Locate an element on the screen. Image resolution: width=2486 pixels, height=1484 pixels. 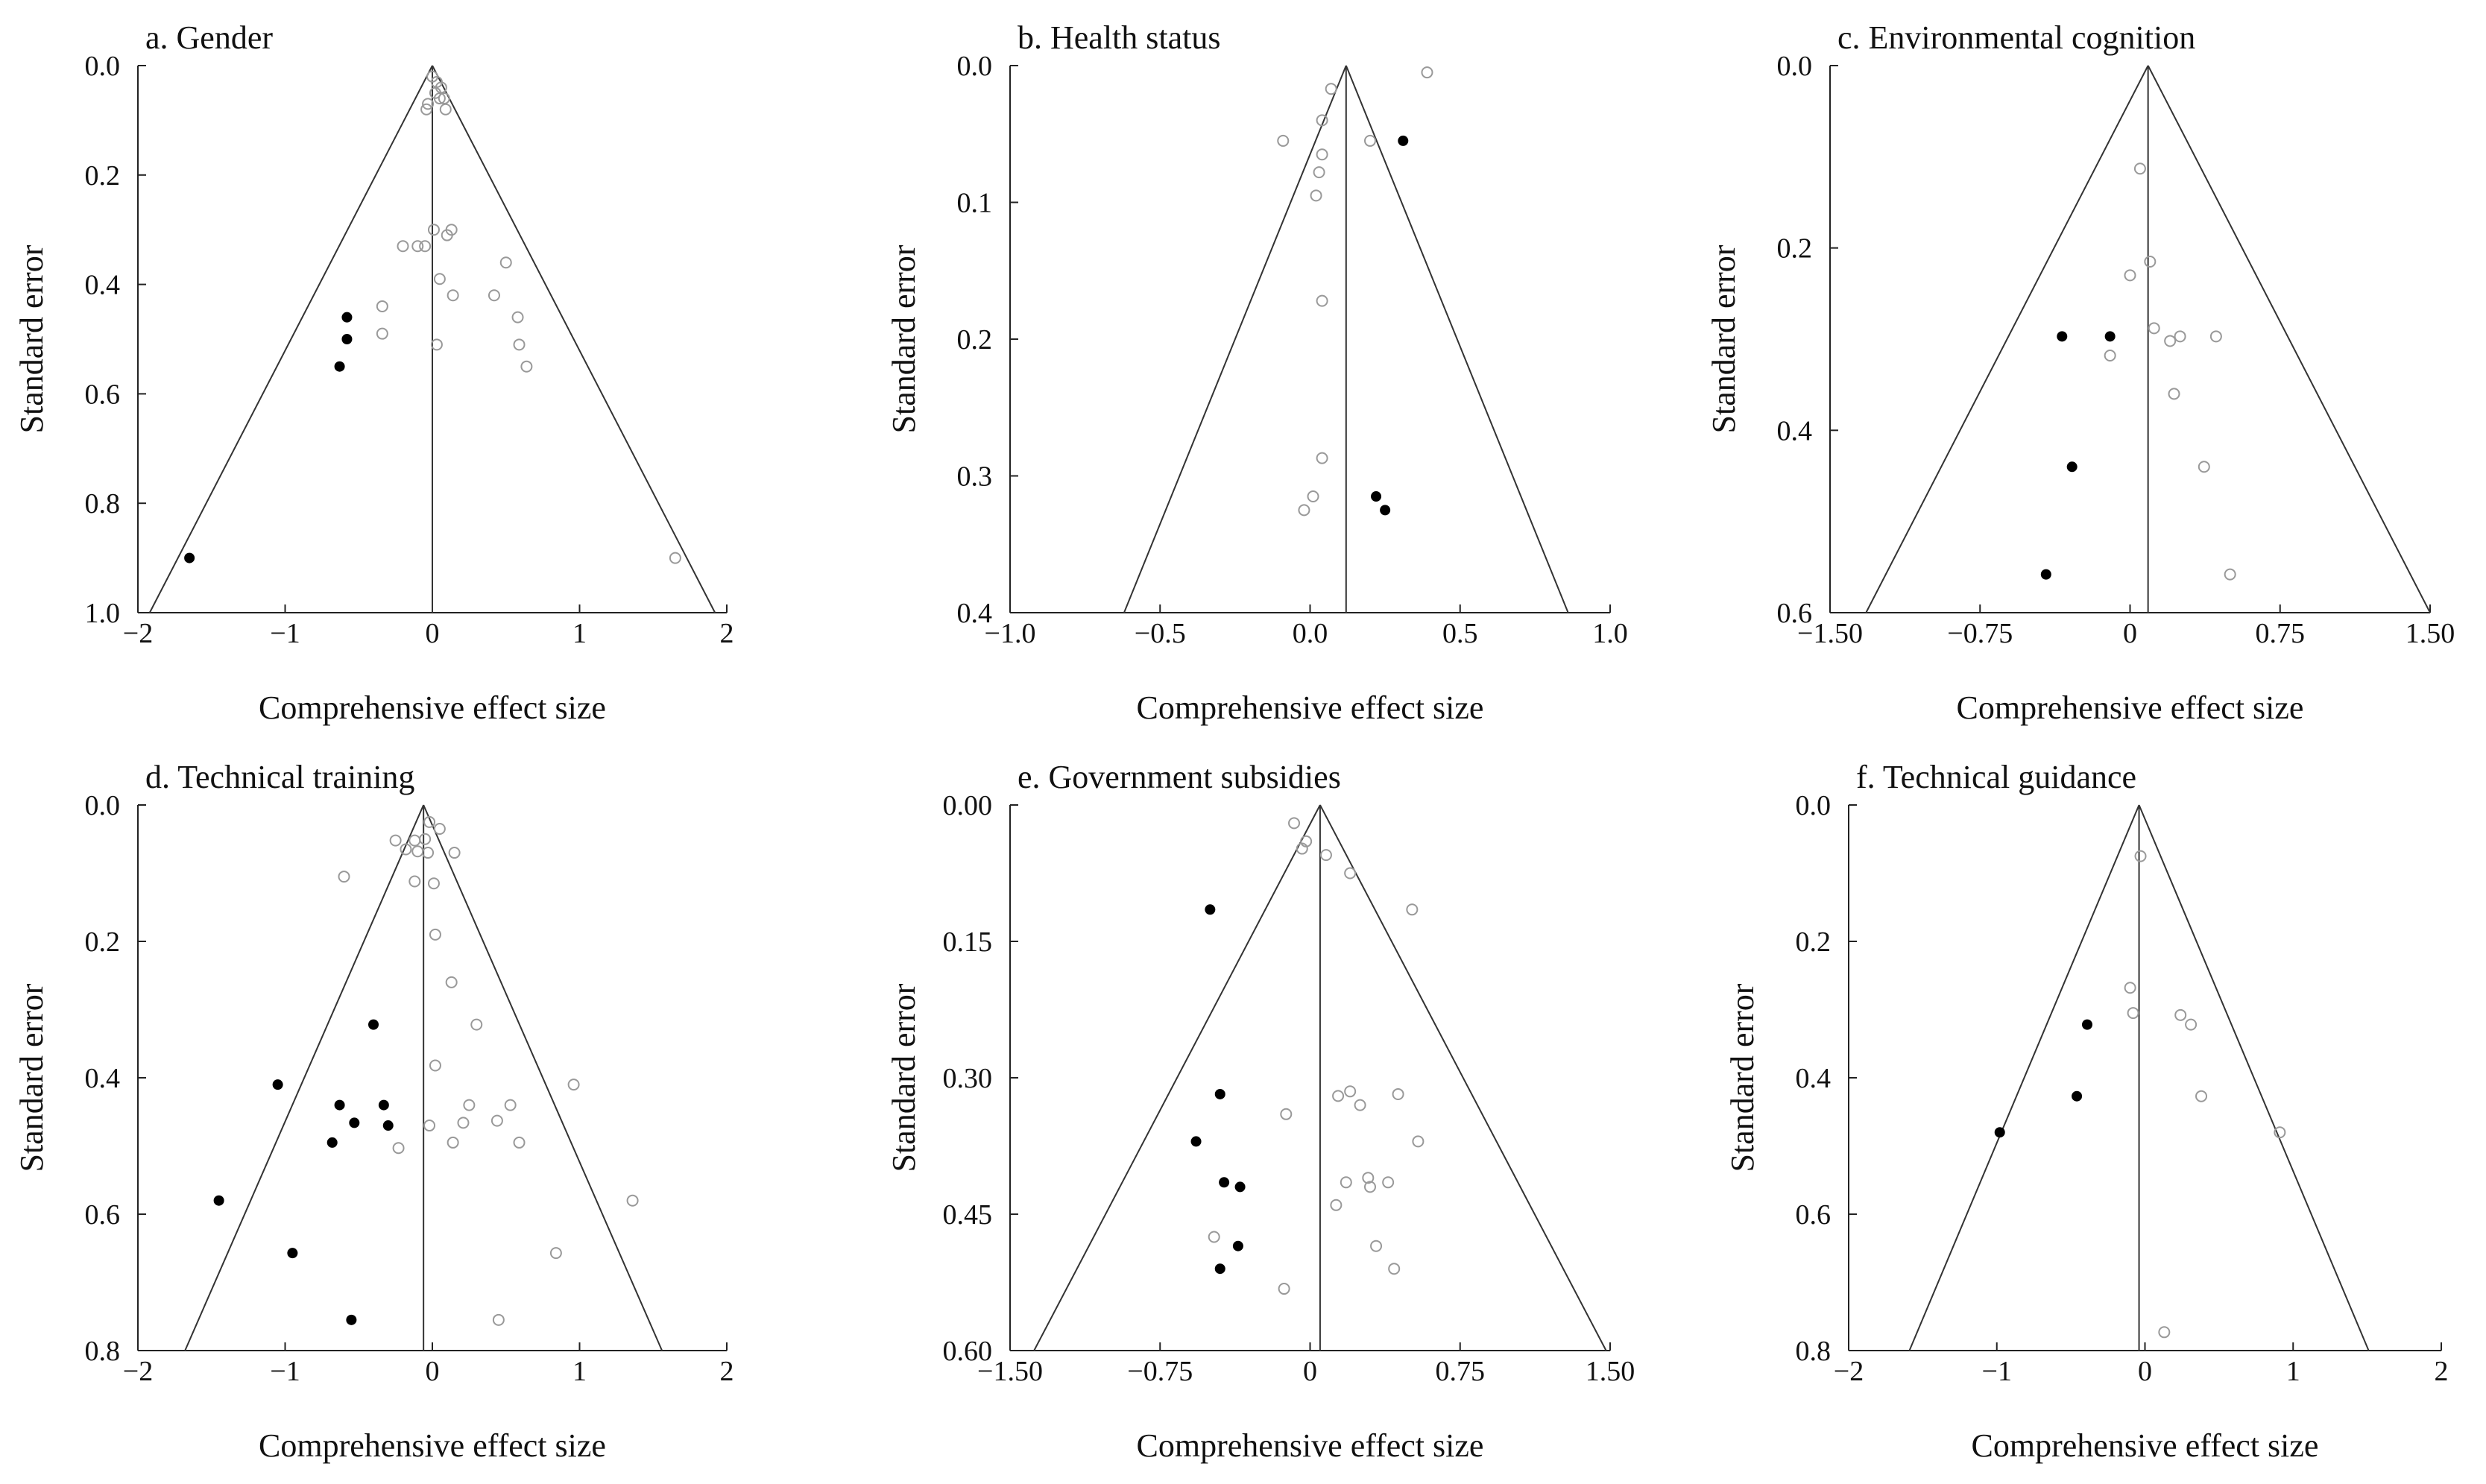
y-tick-label: 0.6 is located at coordinates (103, 1215).